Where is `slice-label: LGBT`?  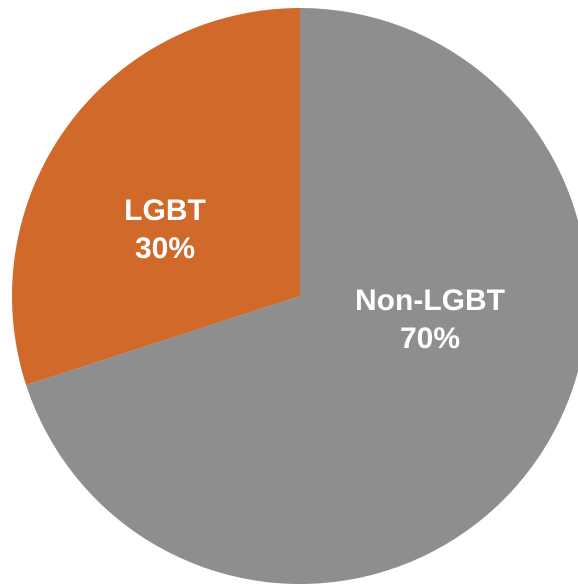 slice-label: LGBT is located at coordinates (165, 210).